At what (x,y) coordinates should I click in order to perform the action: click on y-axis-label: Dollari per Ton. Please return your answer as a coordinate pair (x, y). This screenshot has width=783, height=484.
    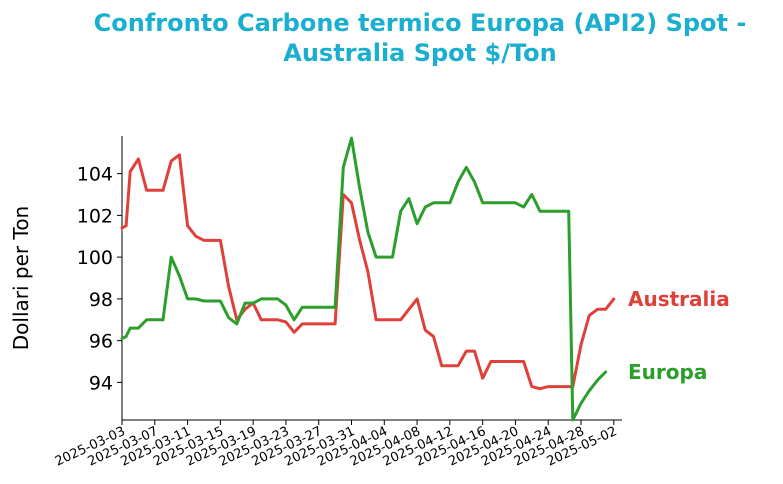
    Looking at the image, I should click on (21, 278).